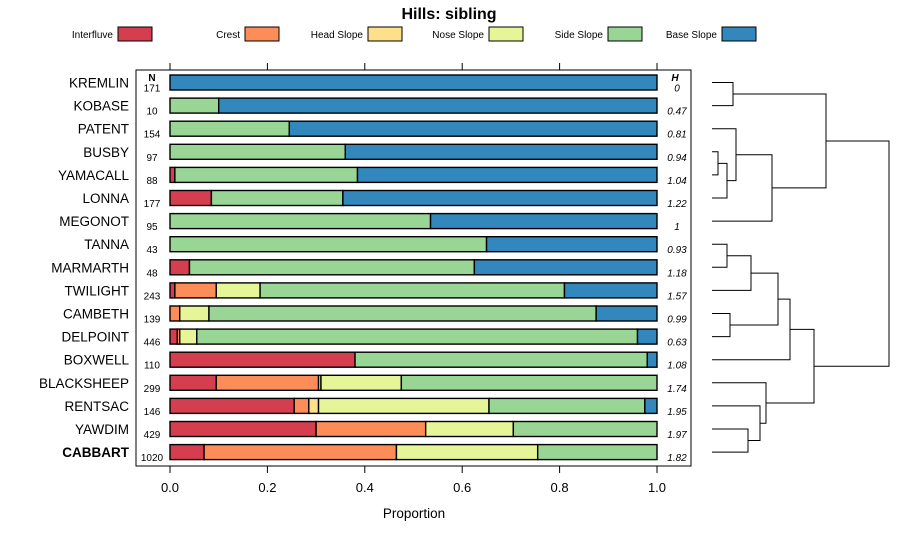 This screenshot has width=900, height=540. Describe the element at coordinates (90, 267) in the screenshot. I see `row-label: MARMARTH` at that location.